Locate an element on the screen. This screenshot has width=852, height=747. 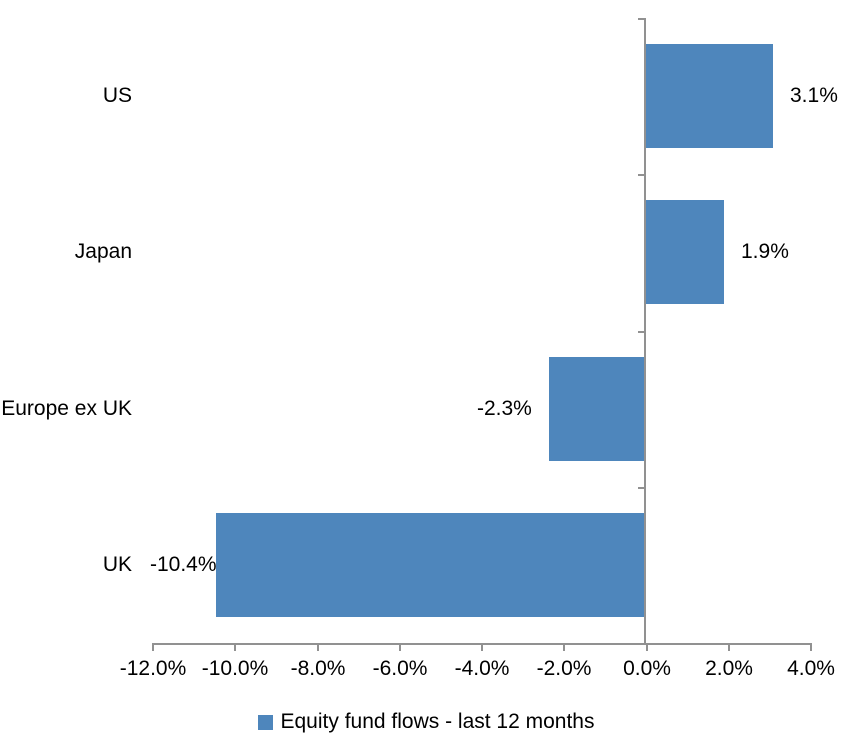
x-tick-label: 0.0% is located at coordinates (647, 668).